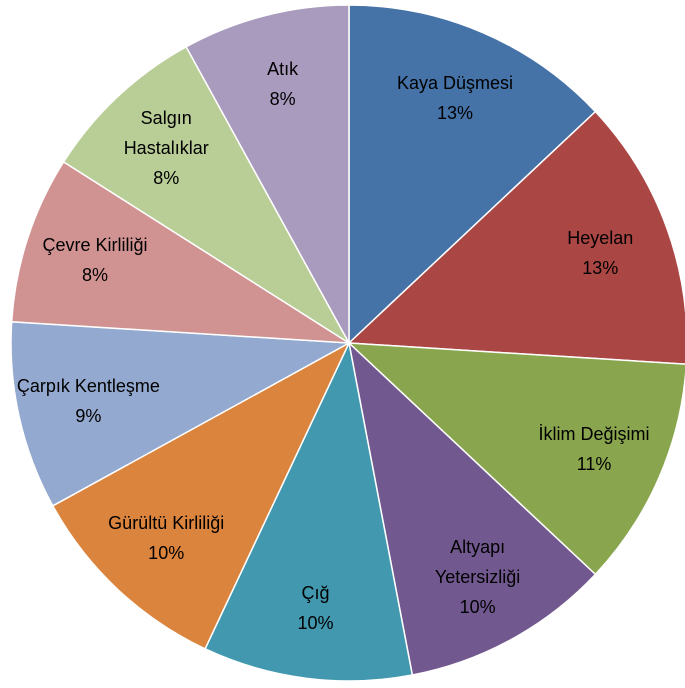 The width and height of the screenshot is (685, 688). What do you see at coordinates (88, 386) in the screenshot?
I see `slice-category: Çarpık Kentleşme` at bounding box center [88, 386].